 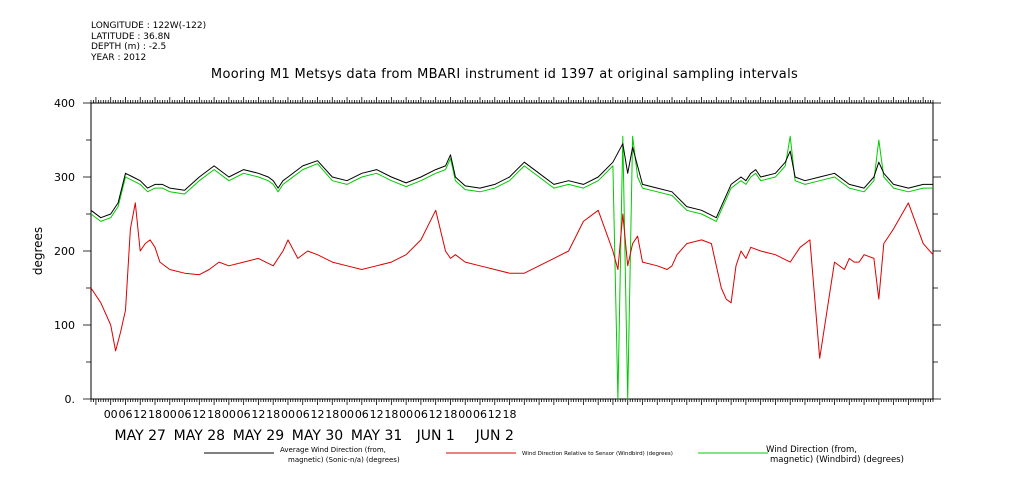 I want to click on legend-label-0-line2: magnetic) (Sonic-n/a) (degrees), so click(x=344, y=460).